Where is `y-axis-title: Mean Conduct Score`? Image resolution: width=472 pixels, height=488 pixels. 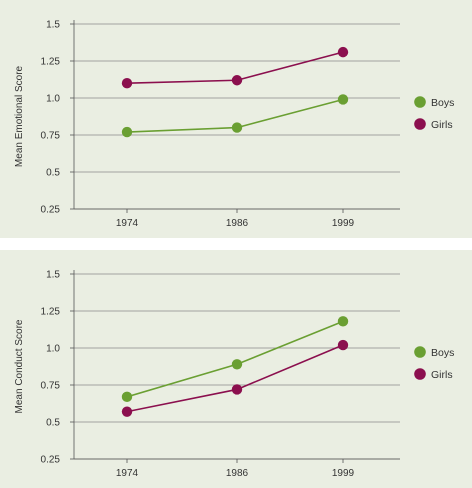
y-axis-title: Mean Conduct Score is located at coordinates (19, 366).